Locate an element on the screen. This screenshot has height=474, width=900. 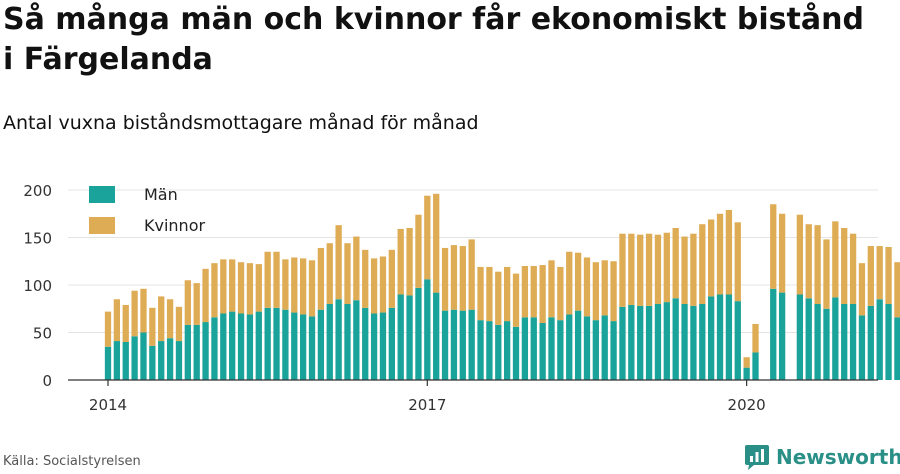
brand-logo: Newsworthy is located at coordinates (822, 457).